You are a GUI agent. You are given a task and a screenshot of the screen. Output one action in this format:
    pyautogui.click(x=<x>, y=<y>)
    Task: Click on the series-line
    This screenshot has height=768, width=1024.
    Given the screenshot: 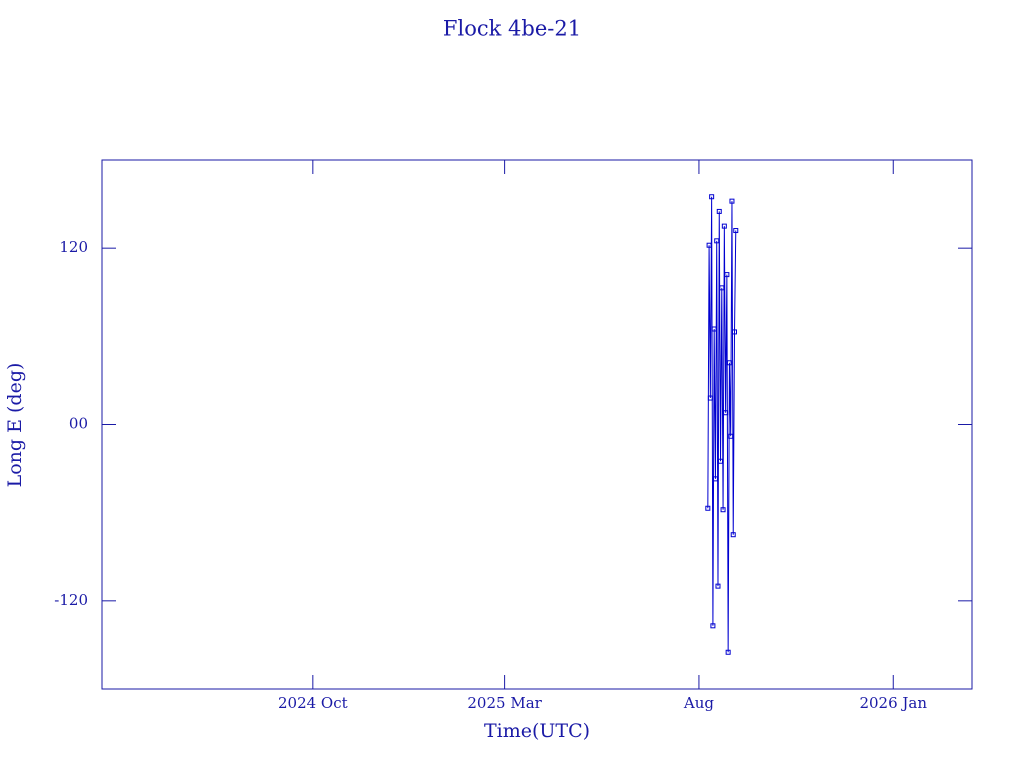 What is the action you would take?
    pyautogui.click(x=722, y=424)
    